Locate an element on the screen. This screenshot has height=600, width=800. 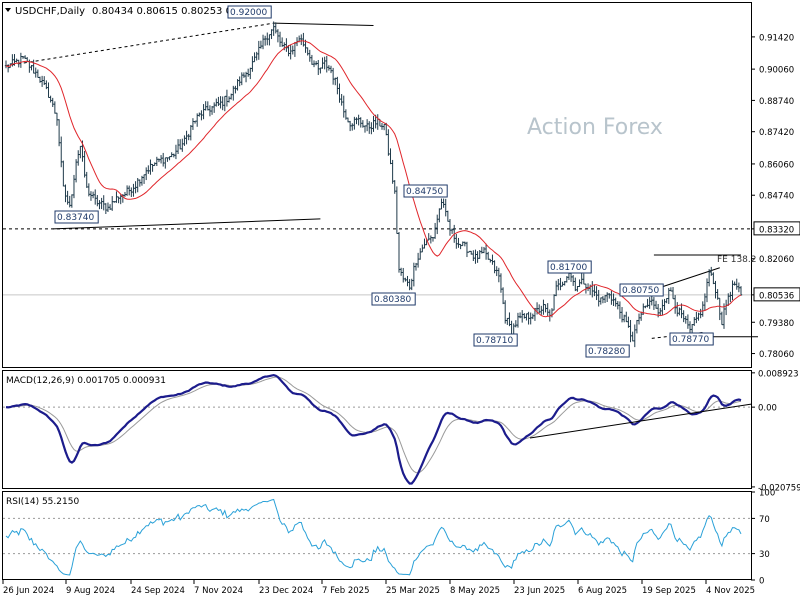
price-annotation-label: 0.80380 is located at coordinates (392, 300).